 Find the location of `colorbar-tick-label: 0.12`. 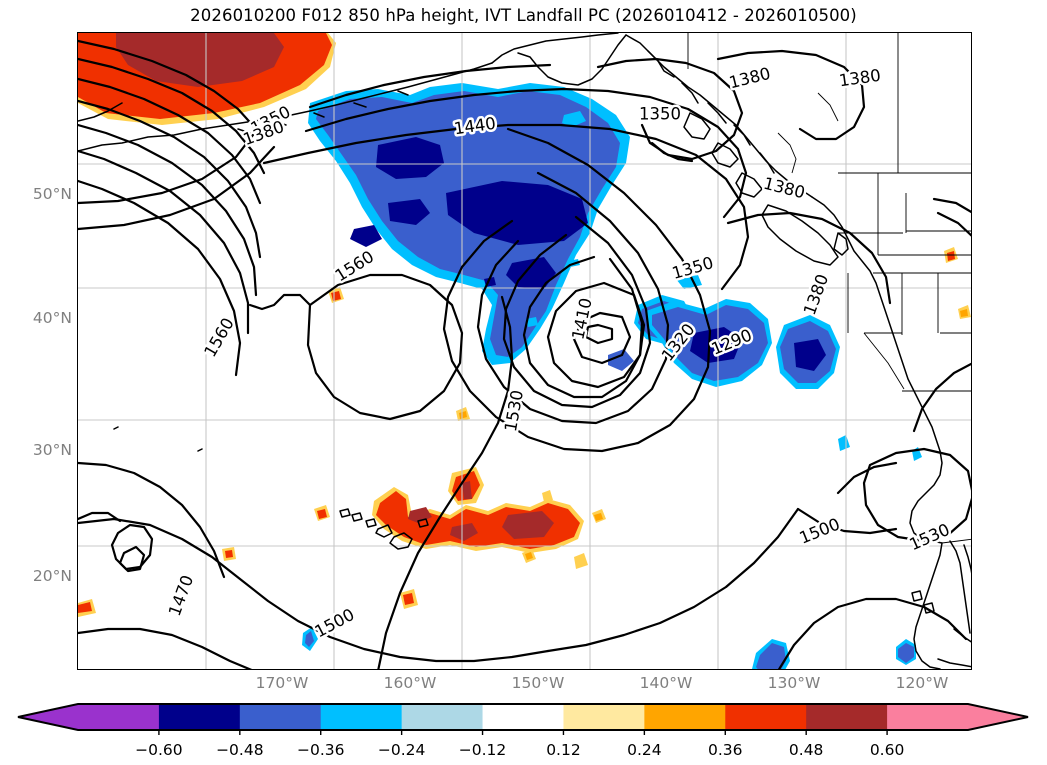

colorbar-tick-label: 0.12 is located at coordinates (563, 750).